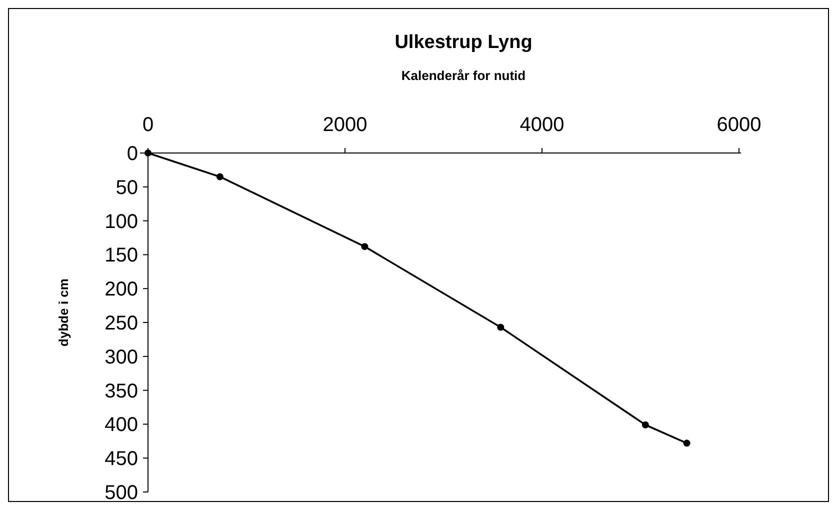 The image size is (837, 510). What do you see at coordinates (739, 125) in the screenshot?
I see `x-tick-label: 6000` at bounding box center [739, 125].